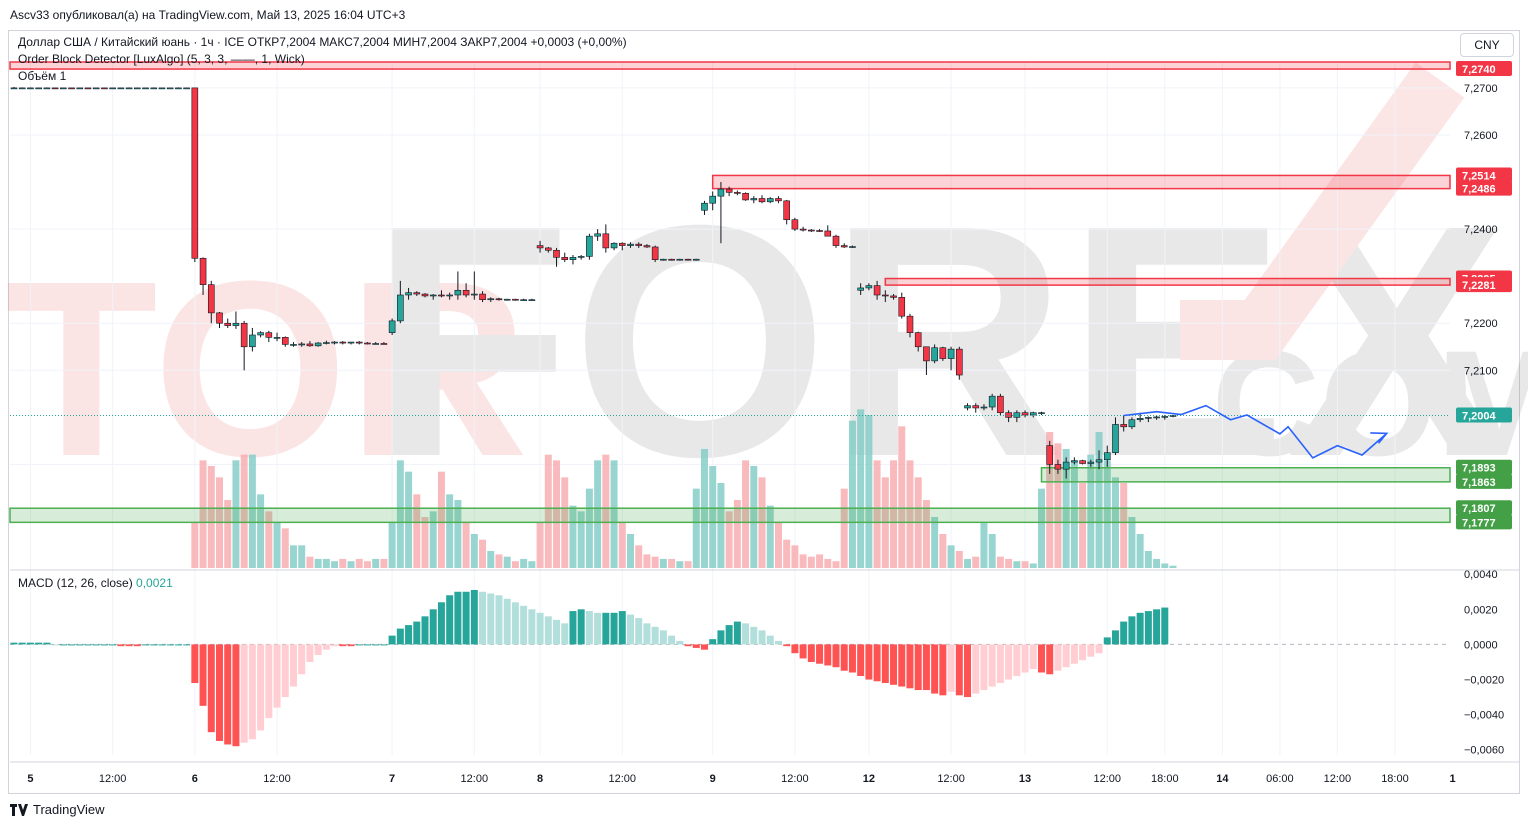  What do you see at coordinates (1479, 70) in the screenshot?
I see `order-block-bottom-label: 7,2740` at bounding box center [1479, 70].